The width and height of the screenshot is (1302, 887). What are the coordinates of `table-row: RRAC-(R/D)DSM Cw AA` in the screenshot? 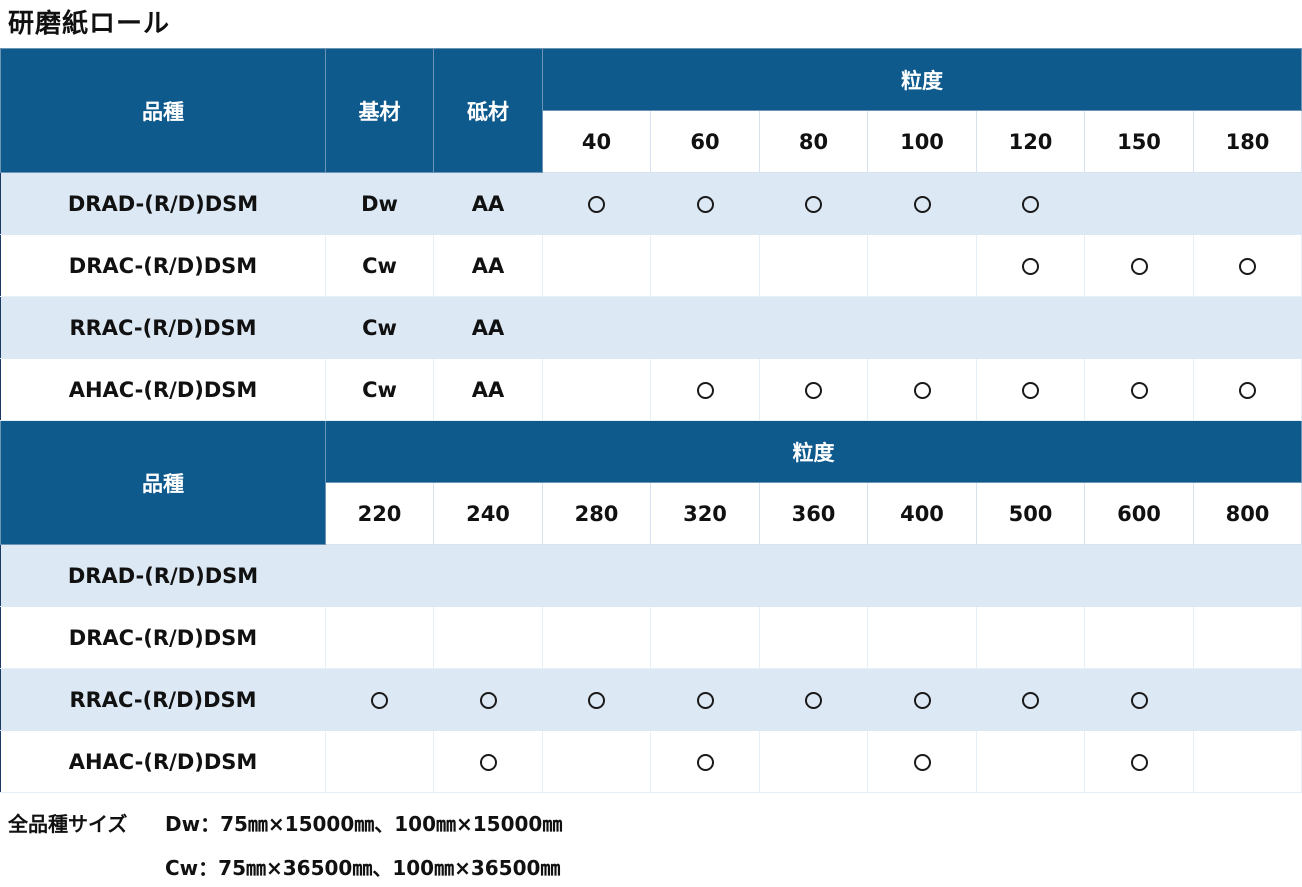 It's located at (651, 327).